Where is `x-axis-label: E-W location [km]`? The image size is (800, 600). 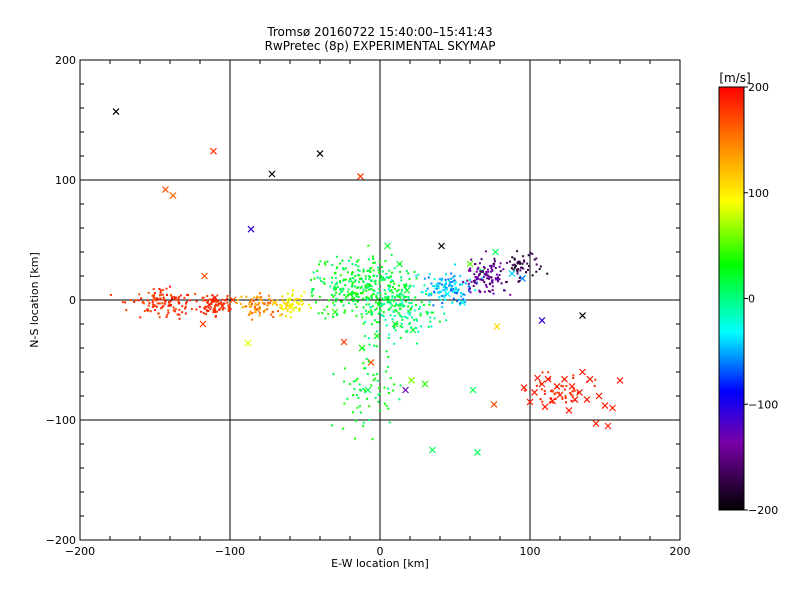 x-axis-label: E-W location [km] is located at coordinates (380, 563).